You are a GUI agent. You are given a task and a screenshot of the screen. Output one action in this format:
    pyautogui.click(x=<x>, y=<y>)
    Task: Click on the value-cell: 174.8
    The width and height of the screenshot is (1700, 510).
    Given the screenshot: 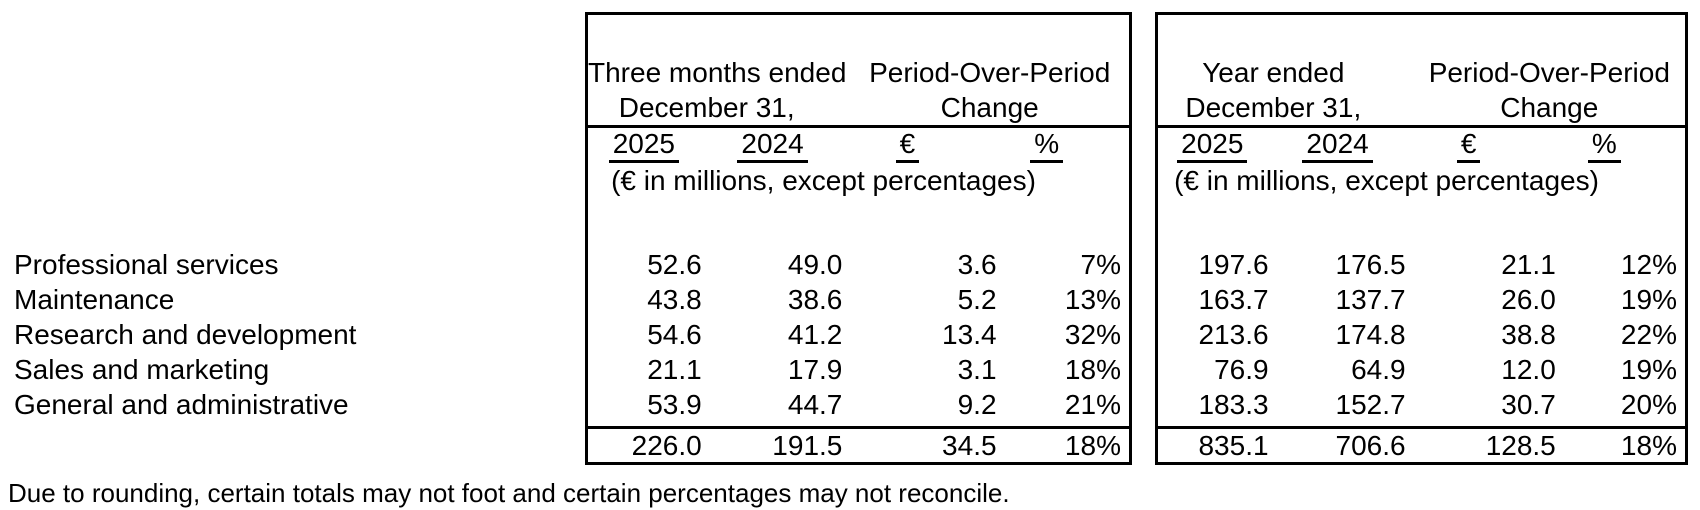 What is the action you would take?
    pyautogui.click(x=1370, y=334)
    